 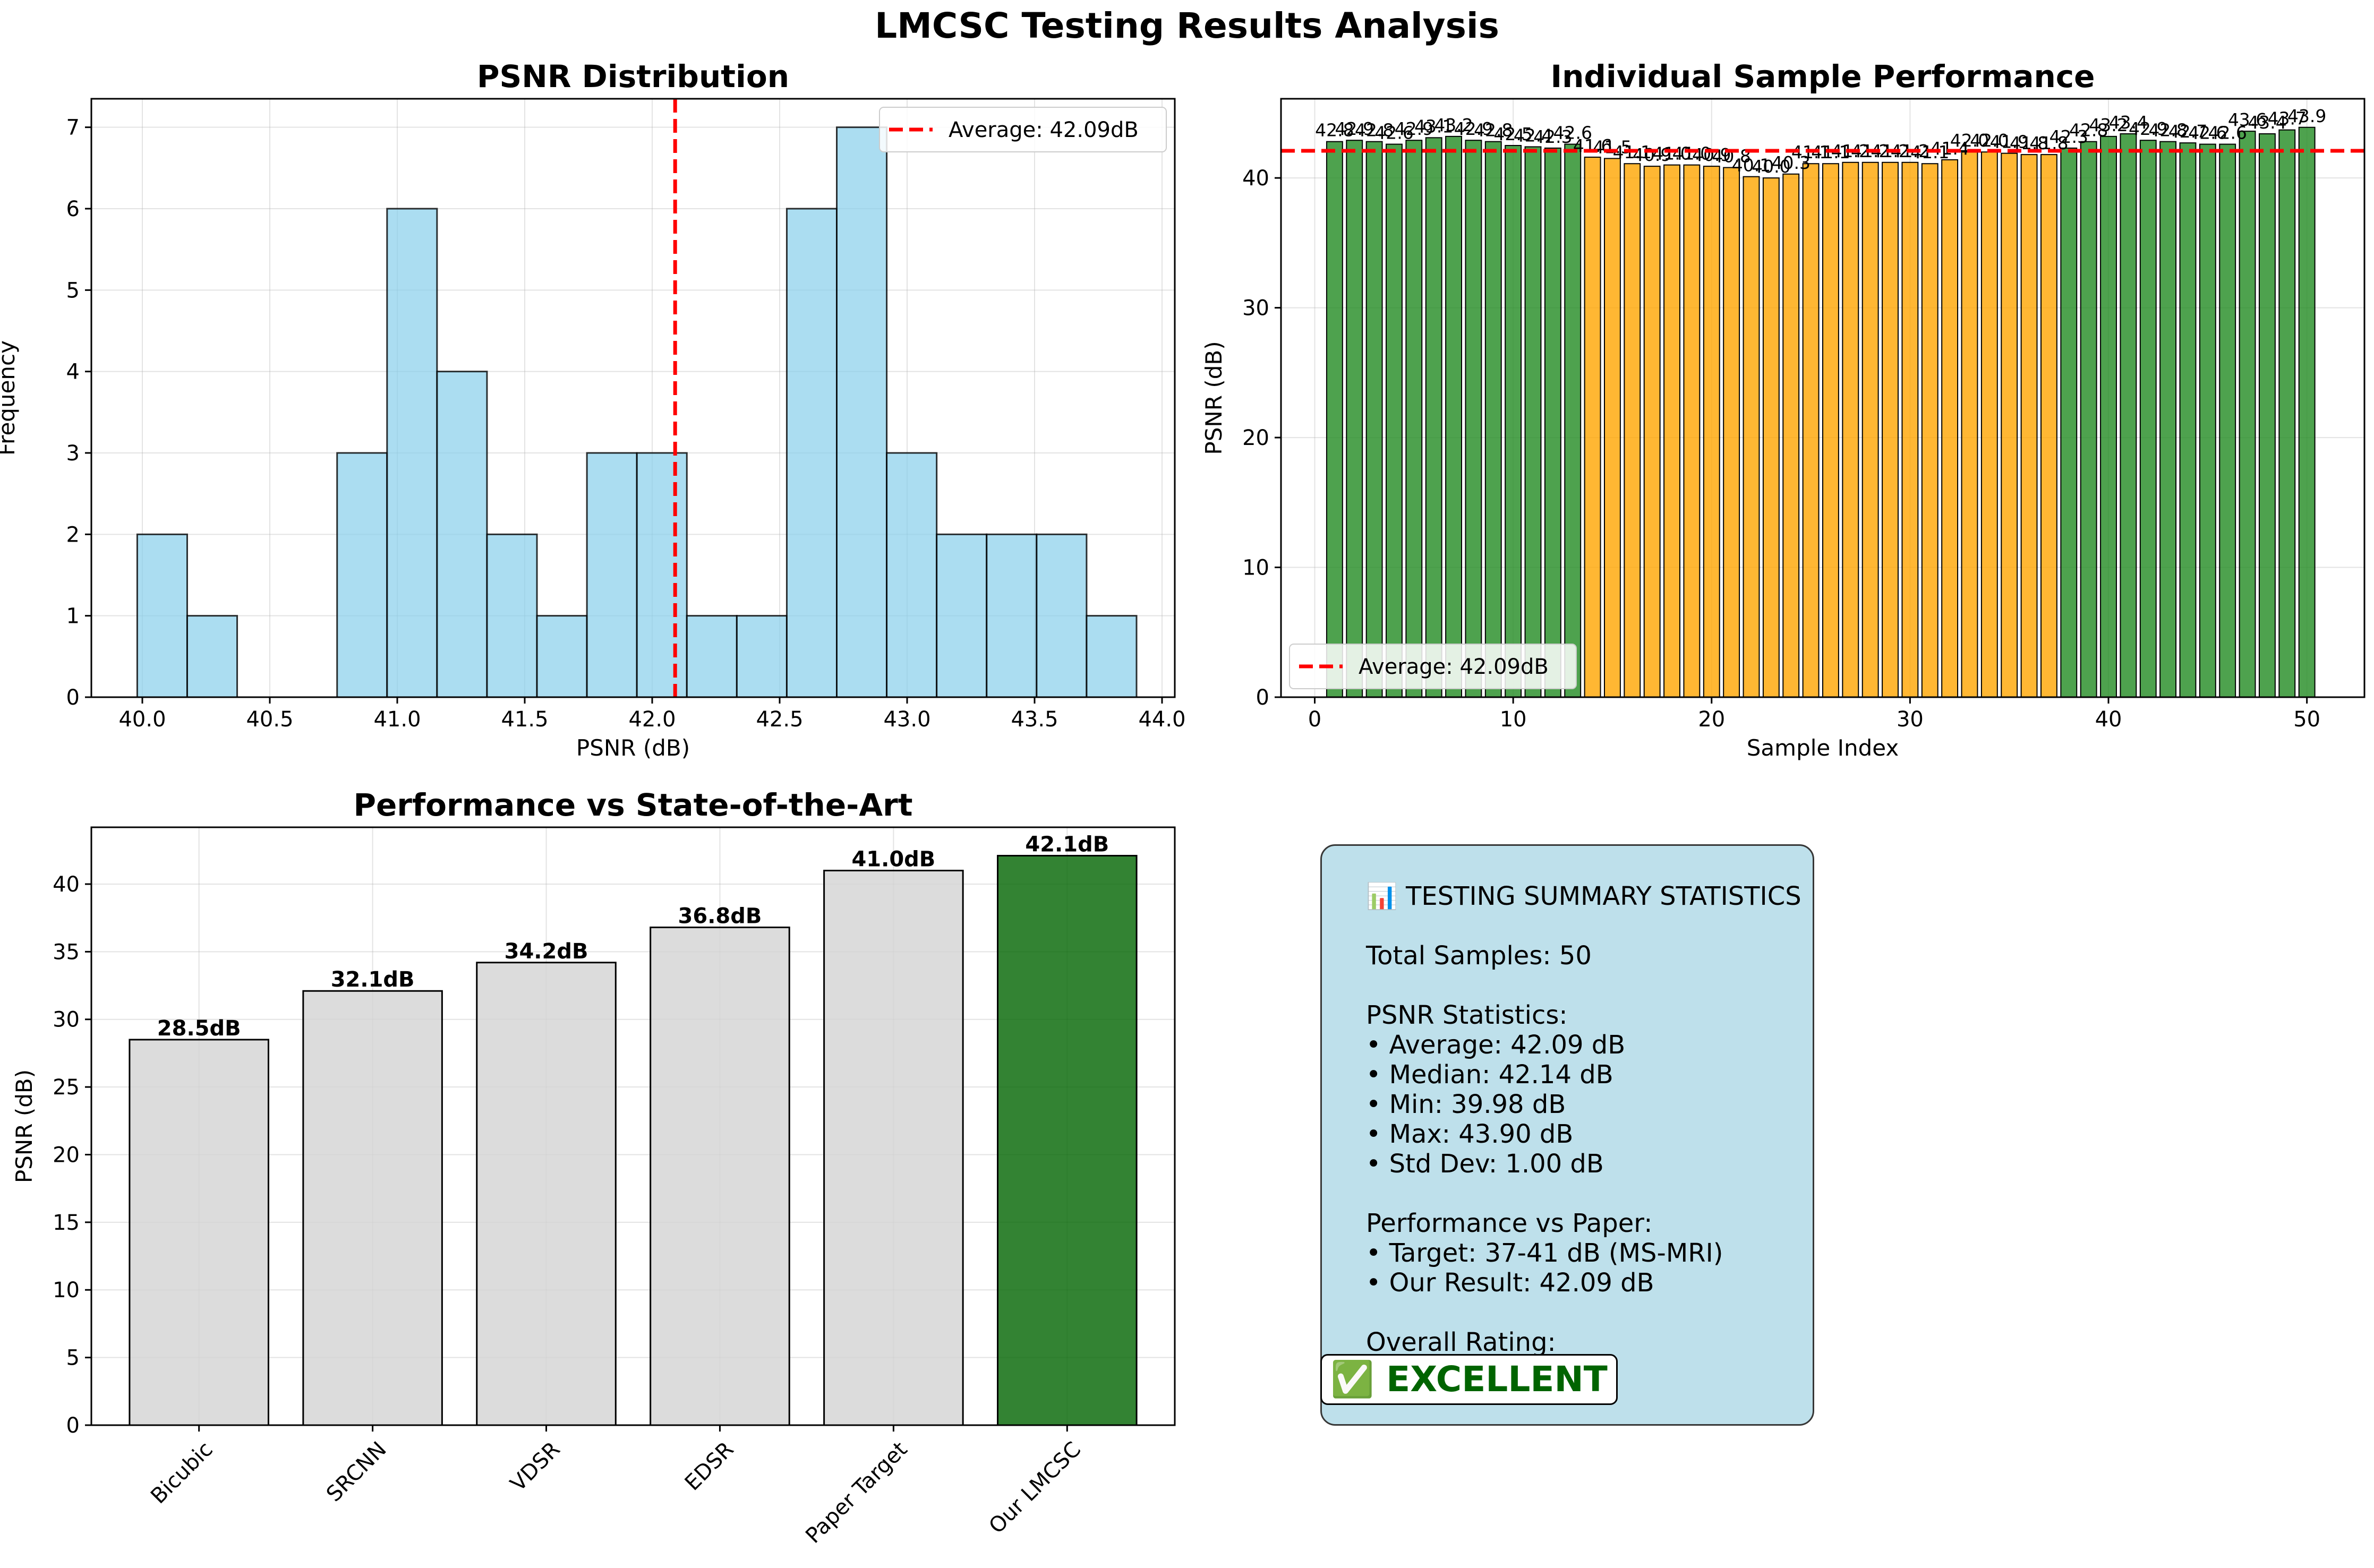 What do you see at coordinates (2207, 133) in the screenshot?
I see `sample-value-label: 42.6` at bounding box center [2207, 133].